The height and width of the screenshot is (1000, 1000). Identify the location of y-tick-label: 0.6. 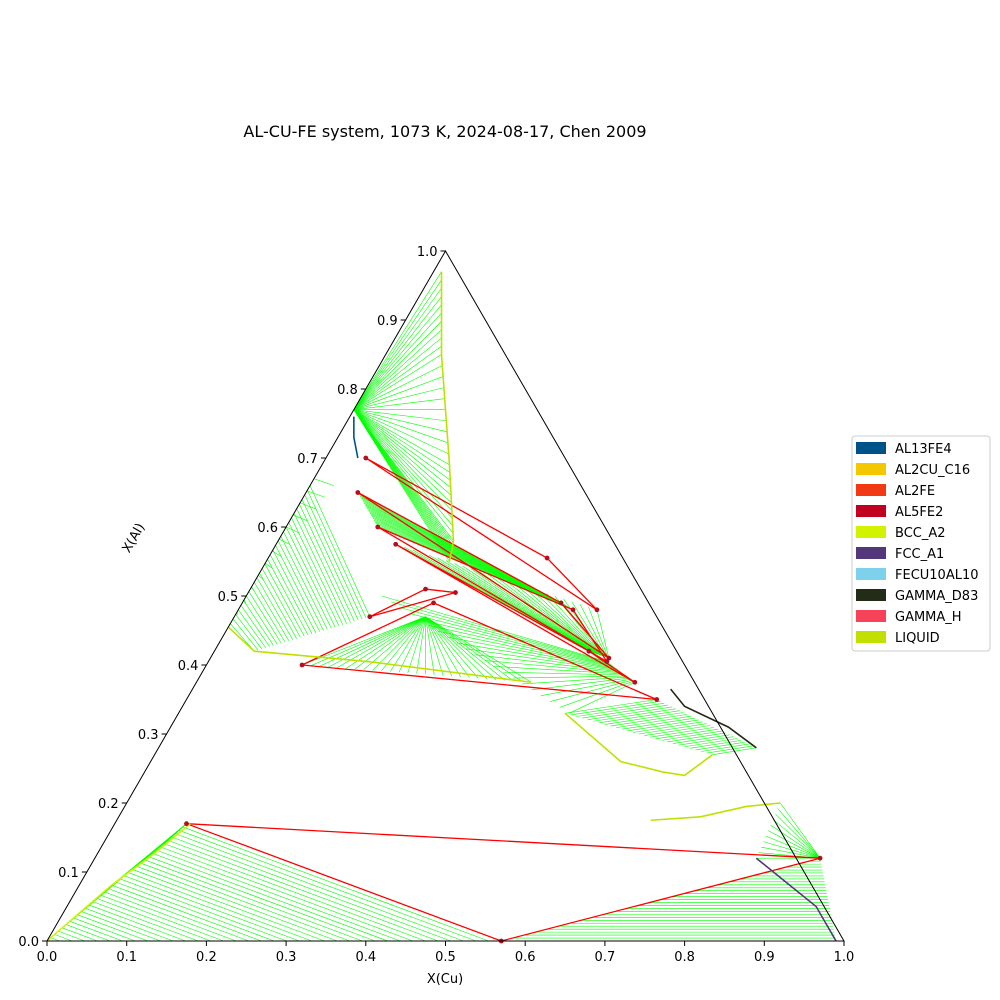
(267, 528).